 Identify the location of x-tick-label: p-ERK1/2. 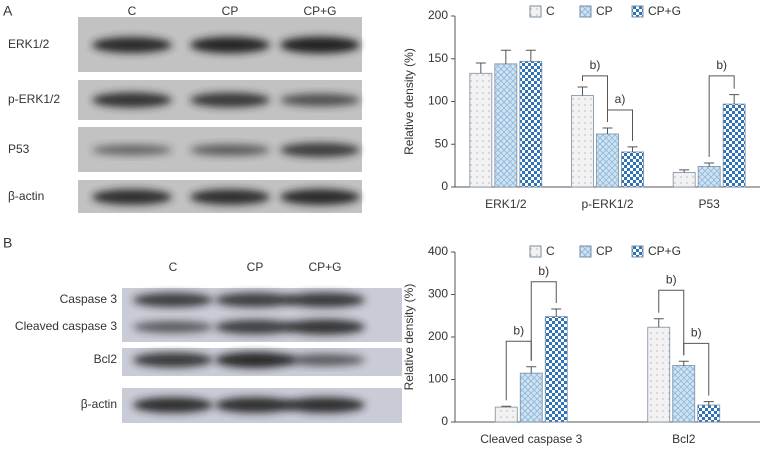
(607, 204).